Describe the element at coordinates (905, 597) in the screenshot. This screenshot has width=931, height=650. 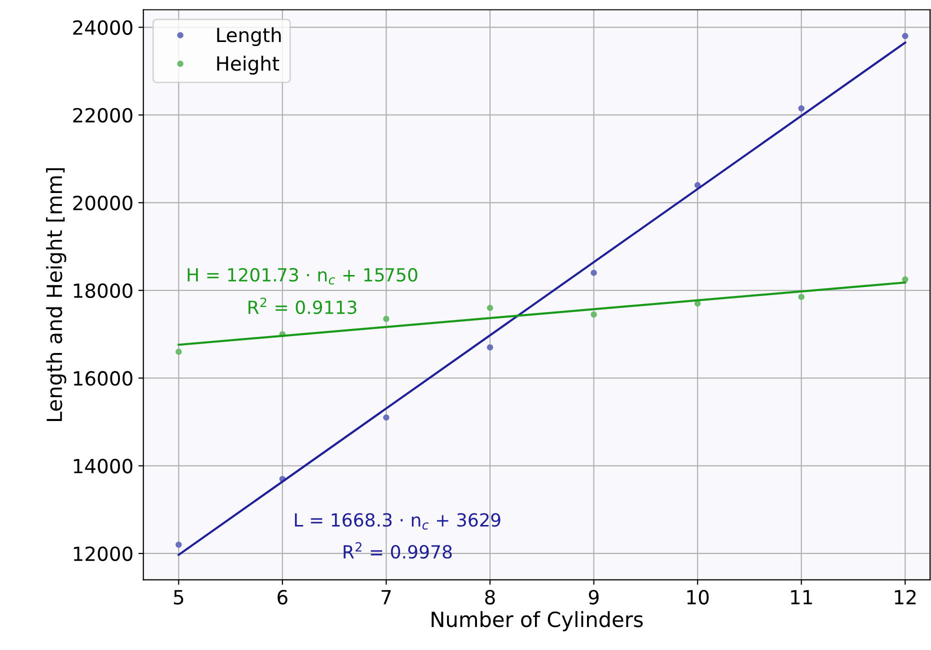
I see `x-tick-label: 12` at that location.